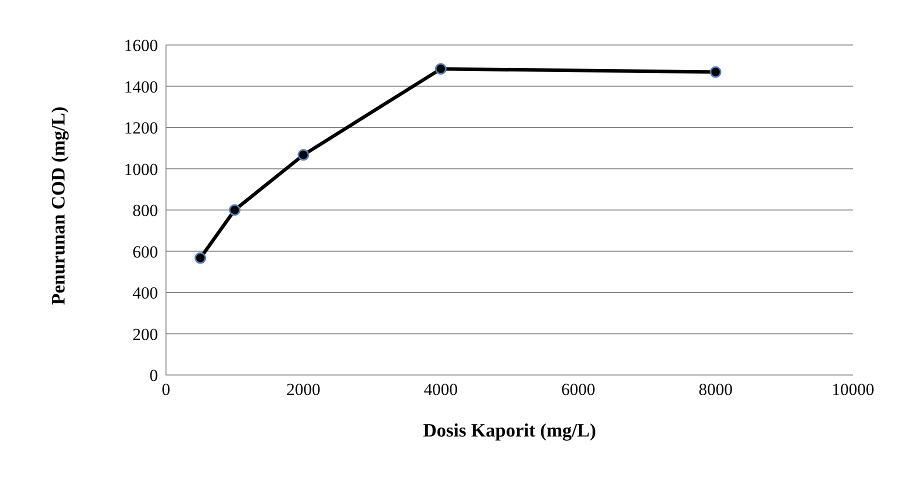 This screenshot has width=909, height=488. What do you see at coordinates (154, 376) in the screenshot?
I see `y-tick-label: 0` at bounding box center [154, 376].